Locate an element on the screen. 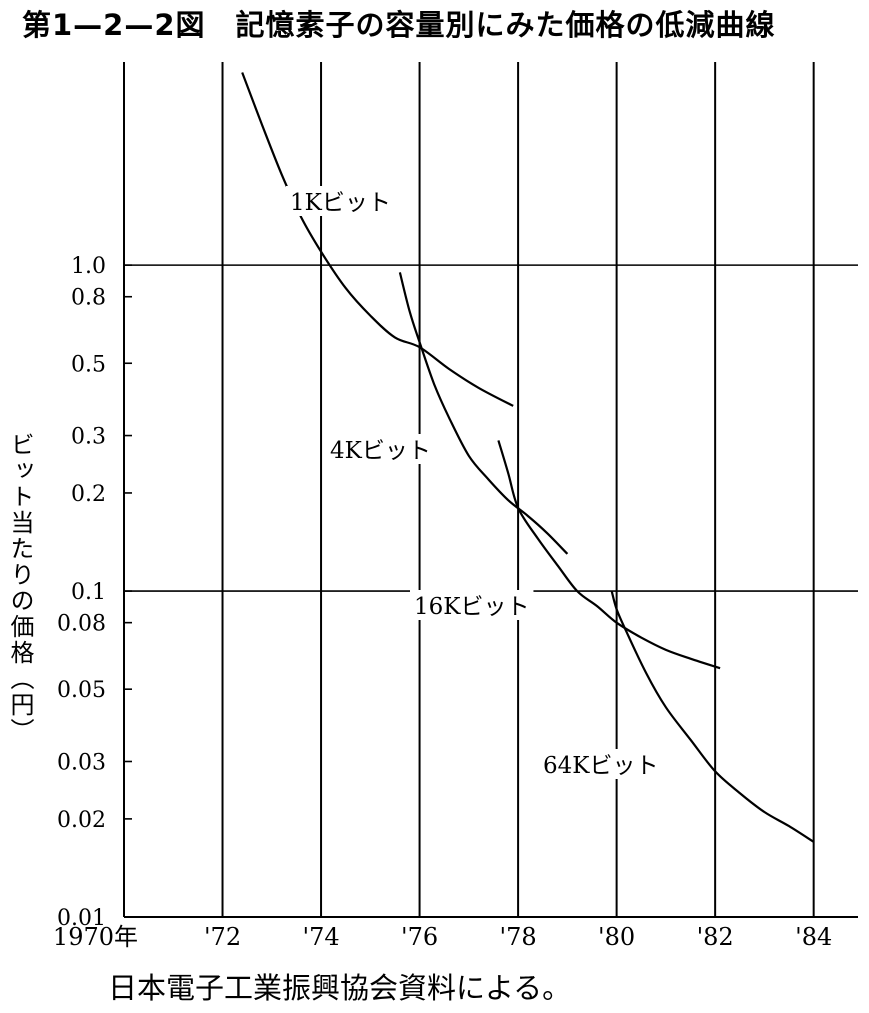  y-tick-label: 0.08 is located at coordinates (81, 624).